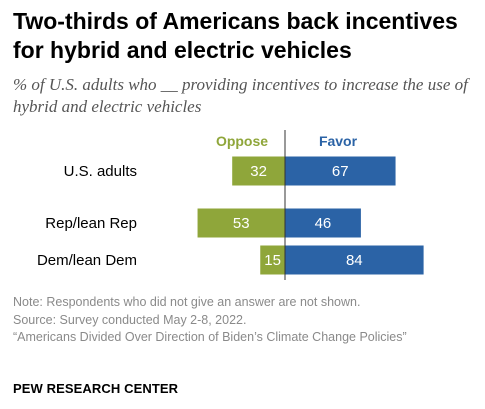  I want to click on value-label-favor-dem-lean-dem: 84, so click(354, 260).